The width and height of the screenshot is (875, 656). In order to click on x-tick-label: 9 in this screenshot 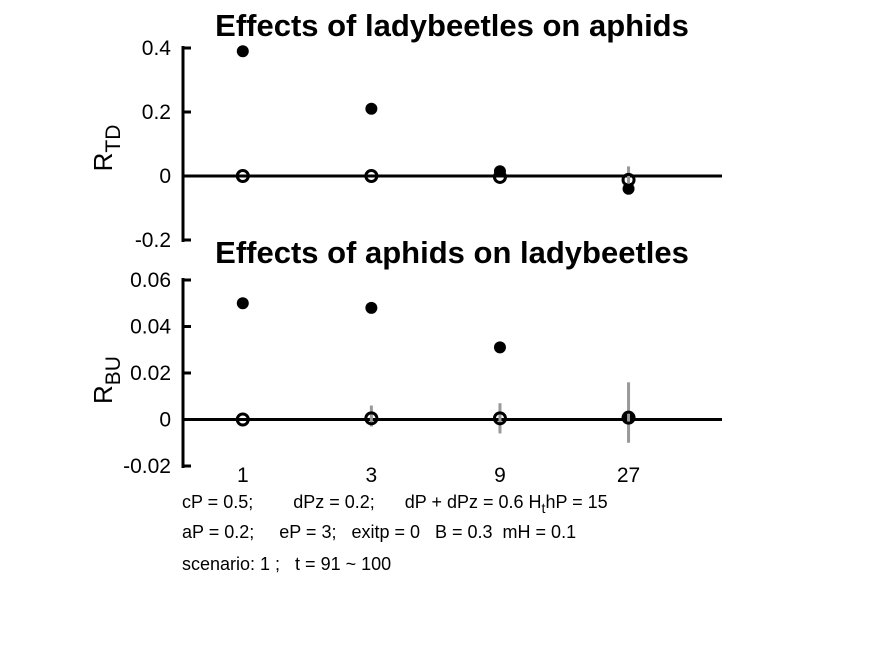, I will do `click(500, 475)`.